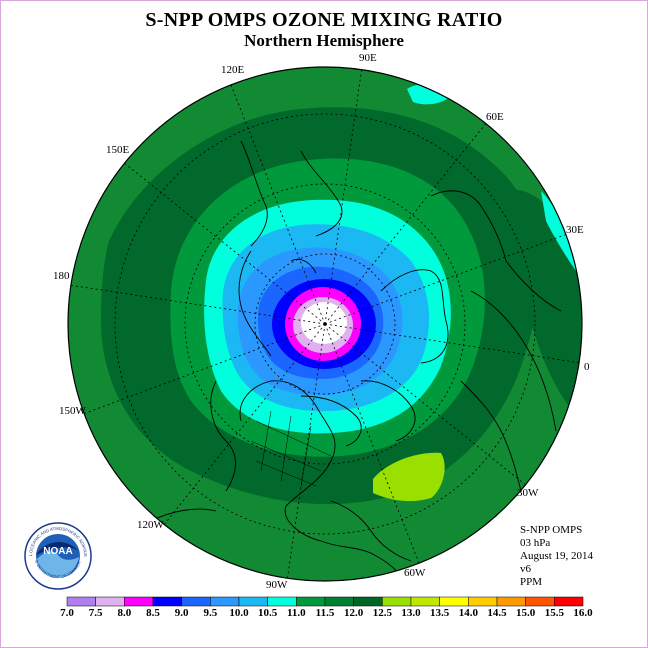  I want to click on info-instrument: S-NPP OMPS, so click(551, 530).